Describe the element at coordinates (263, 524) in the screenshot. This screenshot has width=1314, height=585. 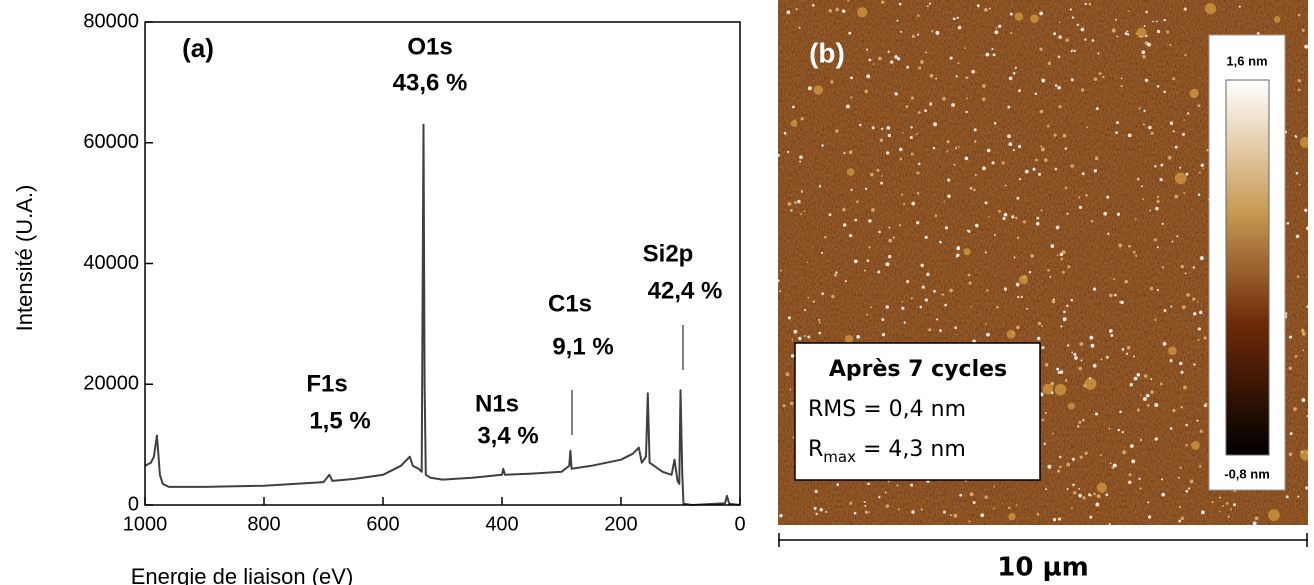
I see `x-tick-label: 800` at that location.